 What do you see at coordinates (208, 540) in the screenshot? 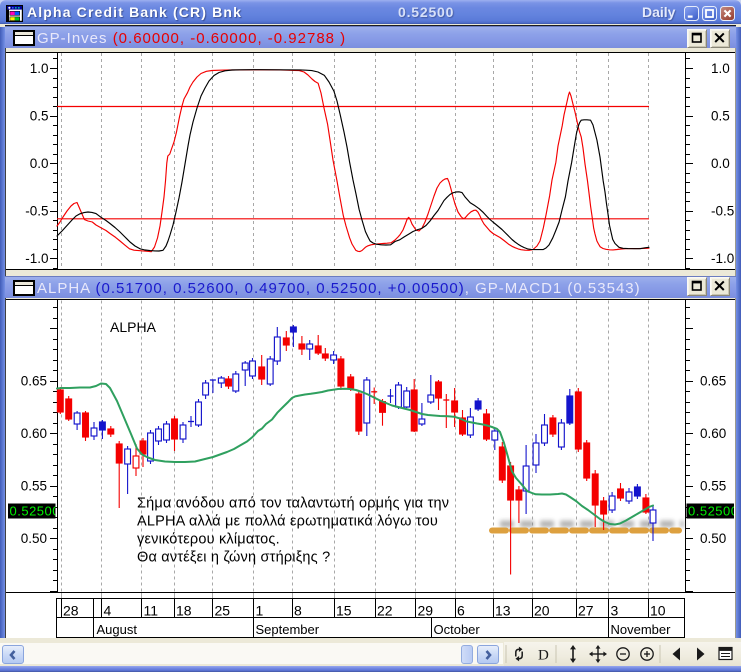
I see `svg-text: γενικότερου κλίματος.` at bounding box center [208, 540].